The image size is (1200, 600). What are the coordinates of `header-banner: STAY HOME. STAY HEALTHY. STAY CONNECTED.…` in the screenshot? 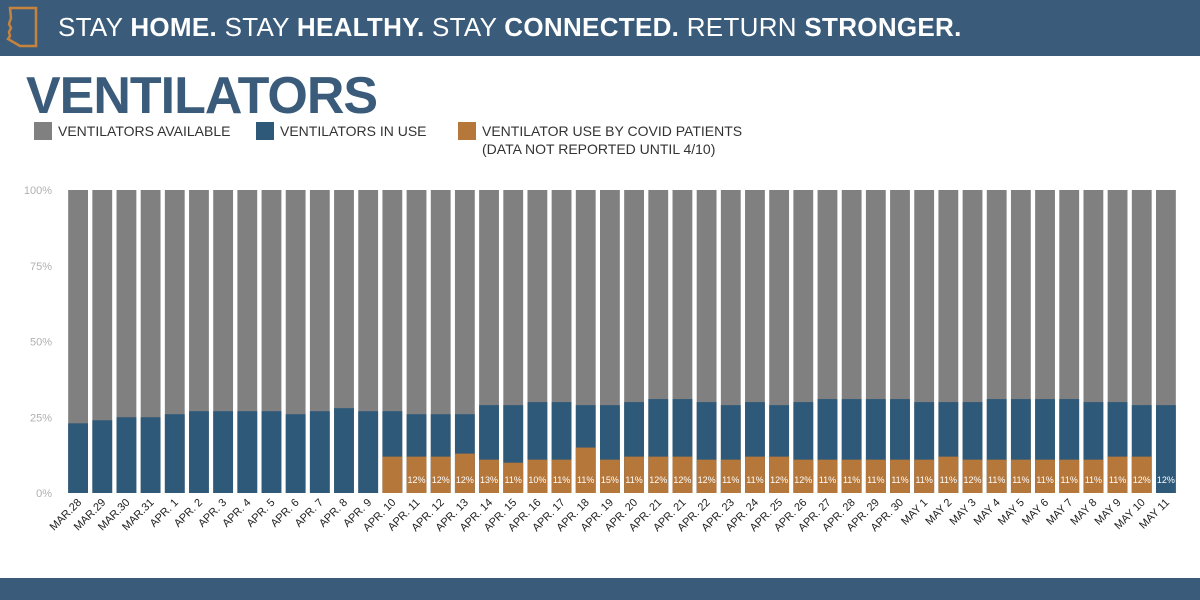 It's located at (600, 28).